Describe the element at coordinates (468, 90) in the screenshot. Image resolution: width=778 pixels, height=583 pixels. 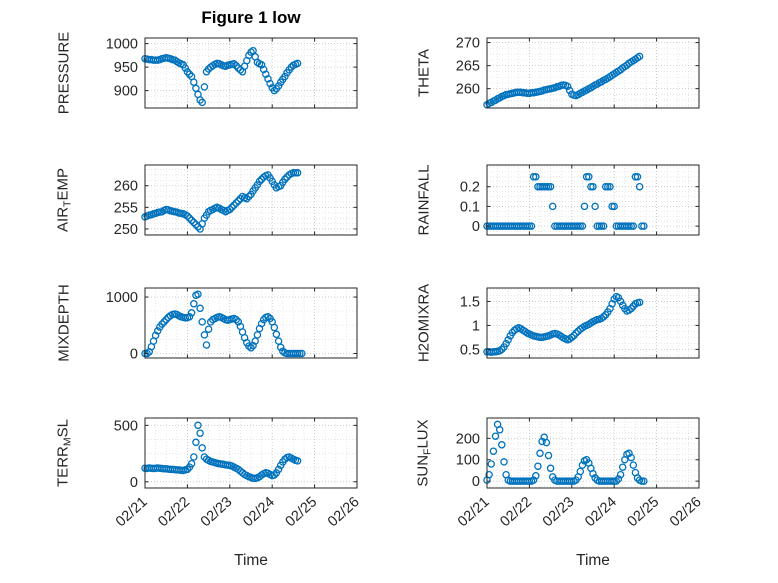
I see `svg-text: 260` at that location.